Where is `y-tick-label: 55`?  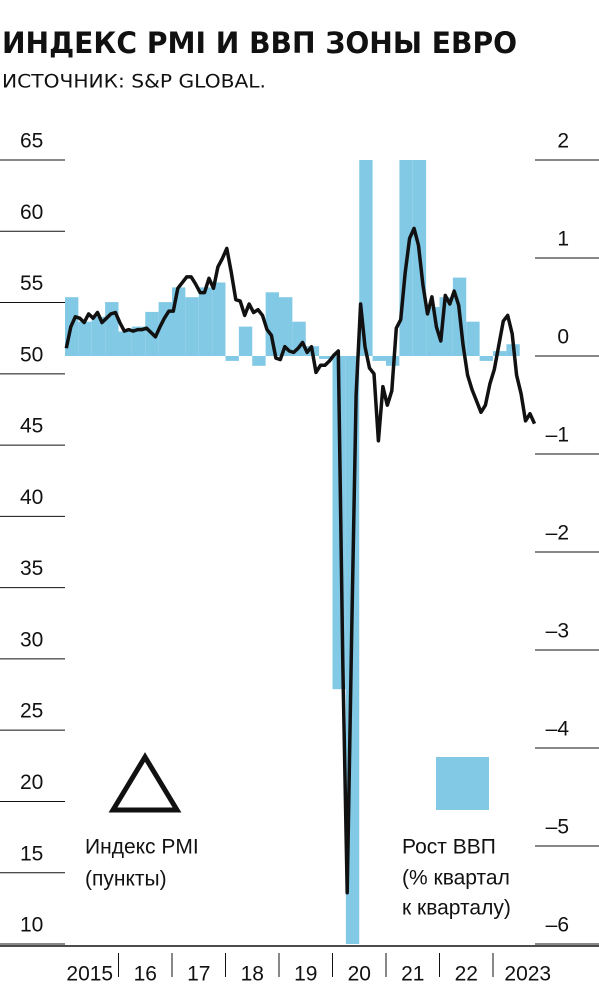 y-tick-label: 55 is located at coordinates (31, 283).